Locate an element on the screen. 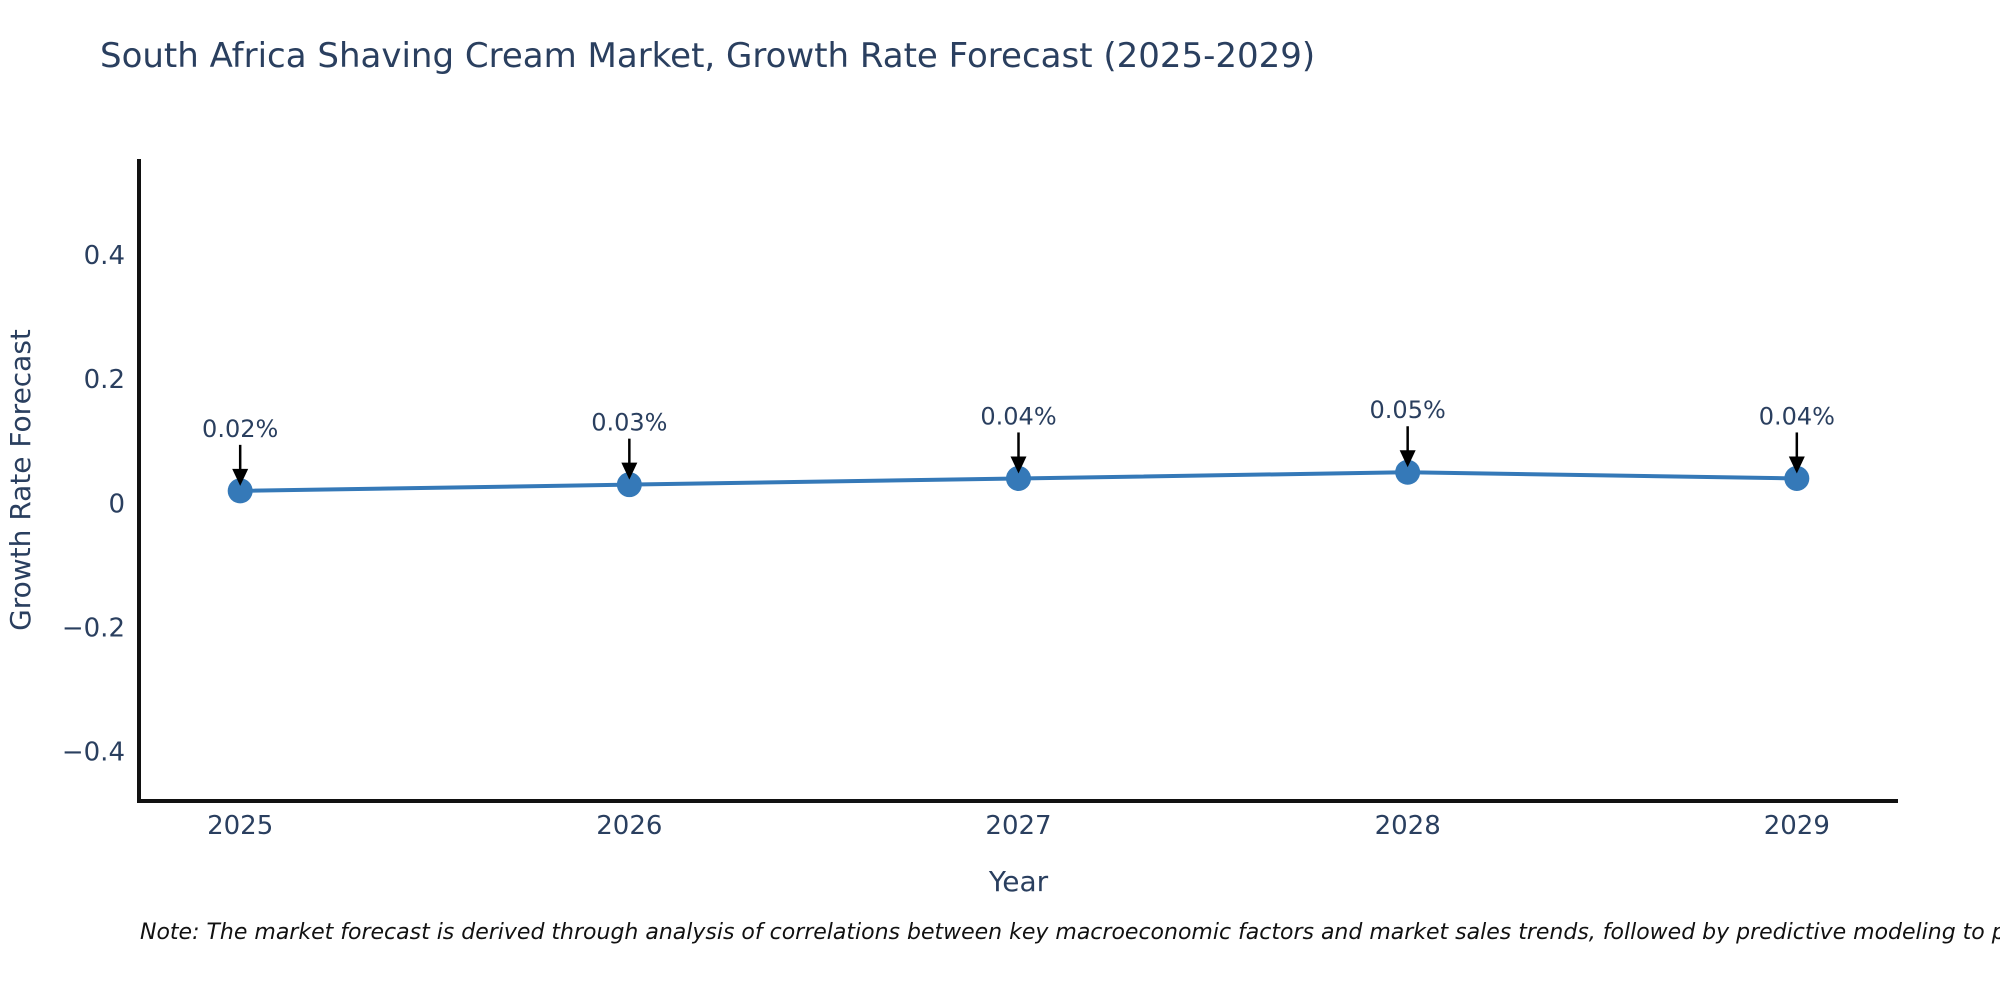  data-label: 0.05% is located at coordinates (1408, 410).